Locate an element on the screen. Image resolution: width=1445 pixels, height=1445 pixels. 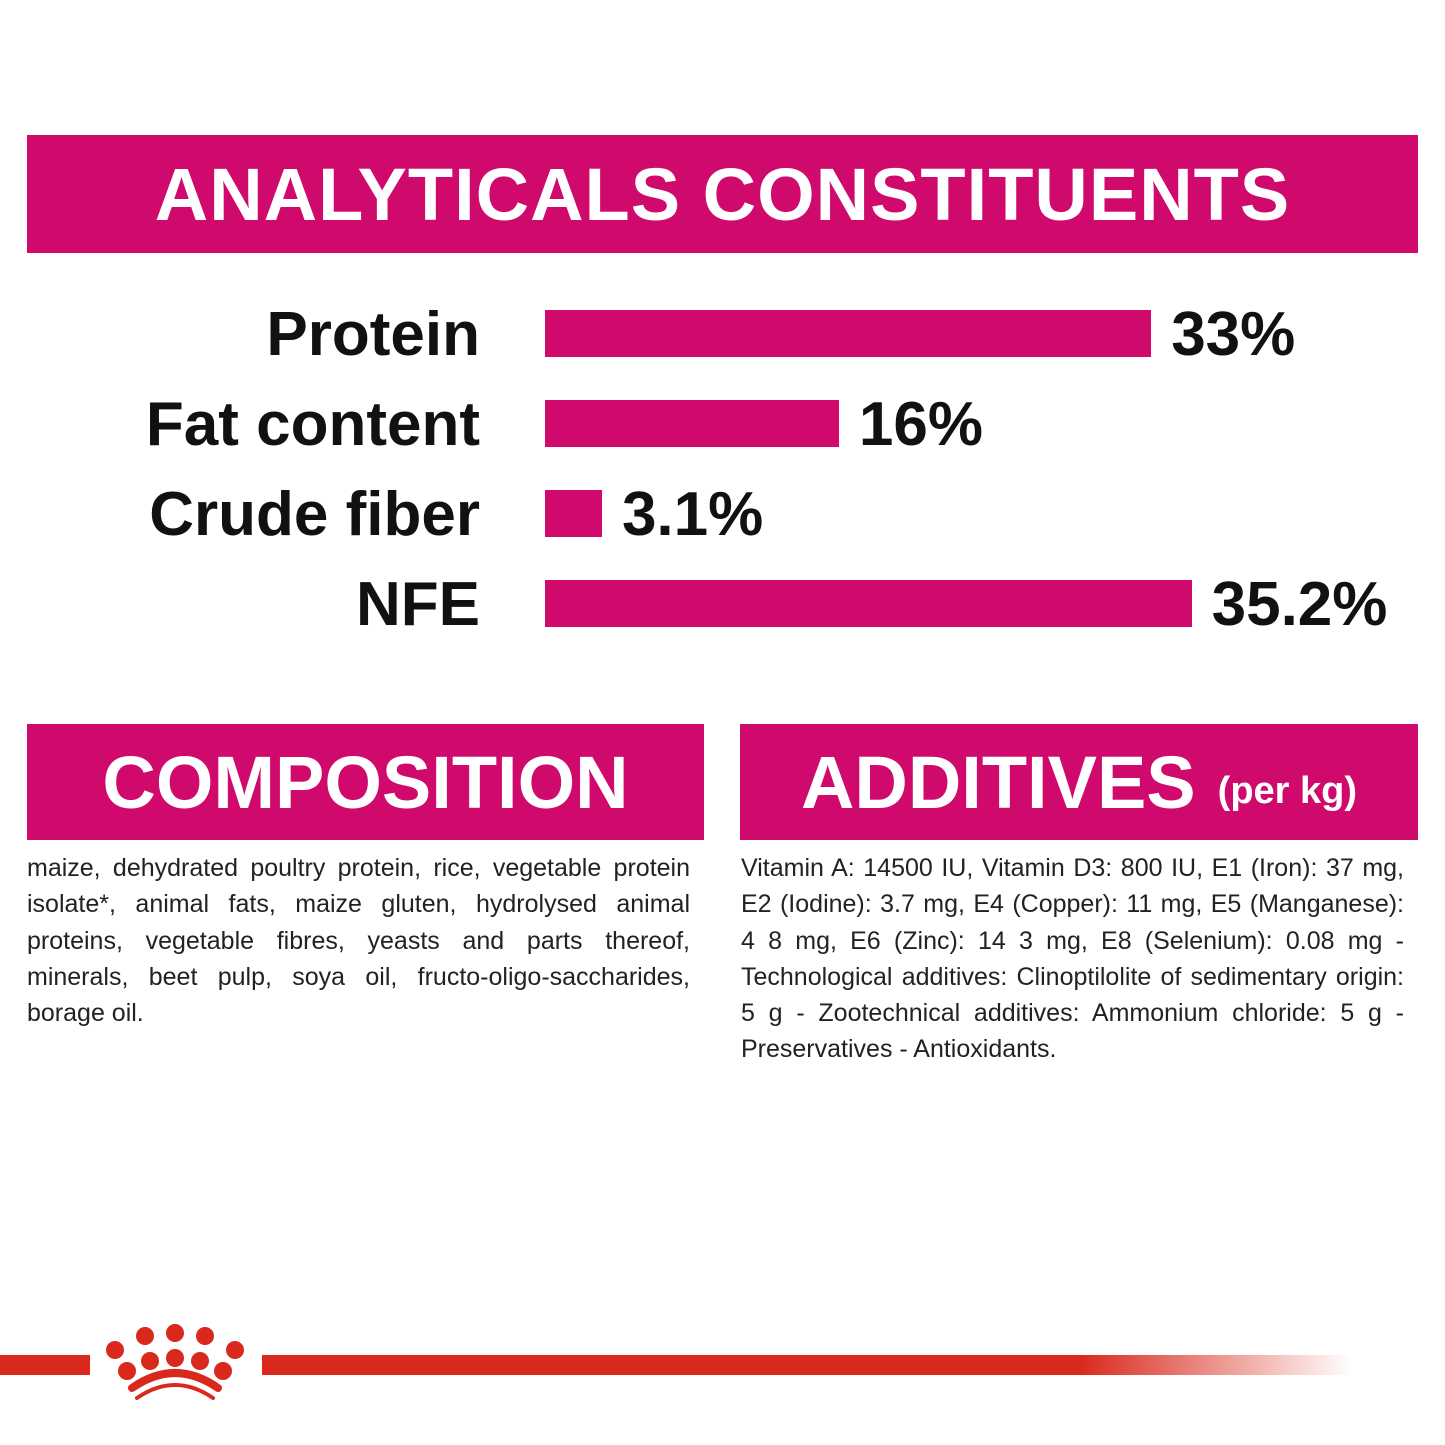
bar-protein is located at coordinates (848, 333).